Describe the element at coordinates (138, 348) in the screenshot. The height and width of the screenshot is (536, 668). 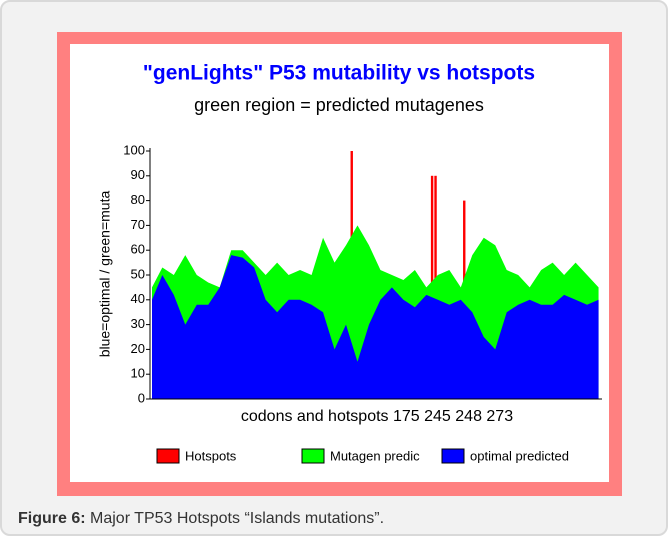
I see `y-tick-label: 20` at that location.